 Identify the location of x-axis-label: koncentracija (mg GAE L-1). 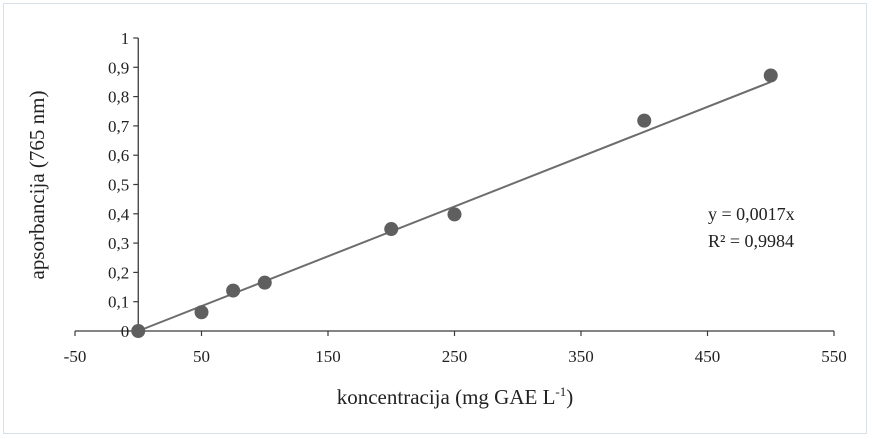
(455, 396).